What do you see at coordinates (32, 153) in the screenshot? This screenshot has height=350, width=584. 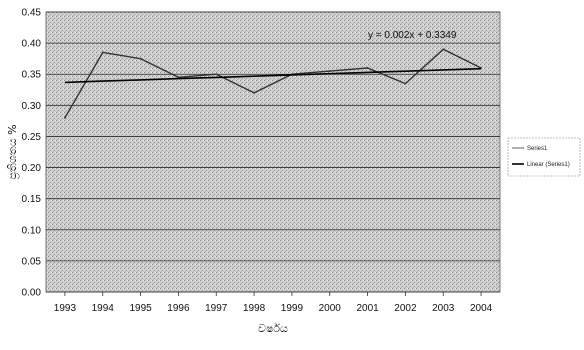 I see `y-axis-ticks: 0.00 0.05 0.10 0.15 0.20 0.25 0.30 0.35 0.40 0.45` at bounding box center [32, 153].